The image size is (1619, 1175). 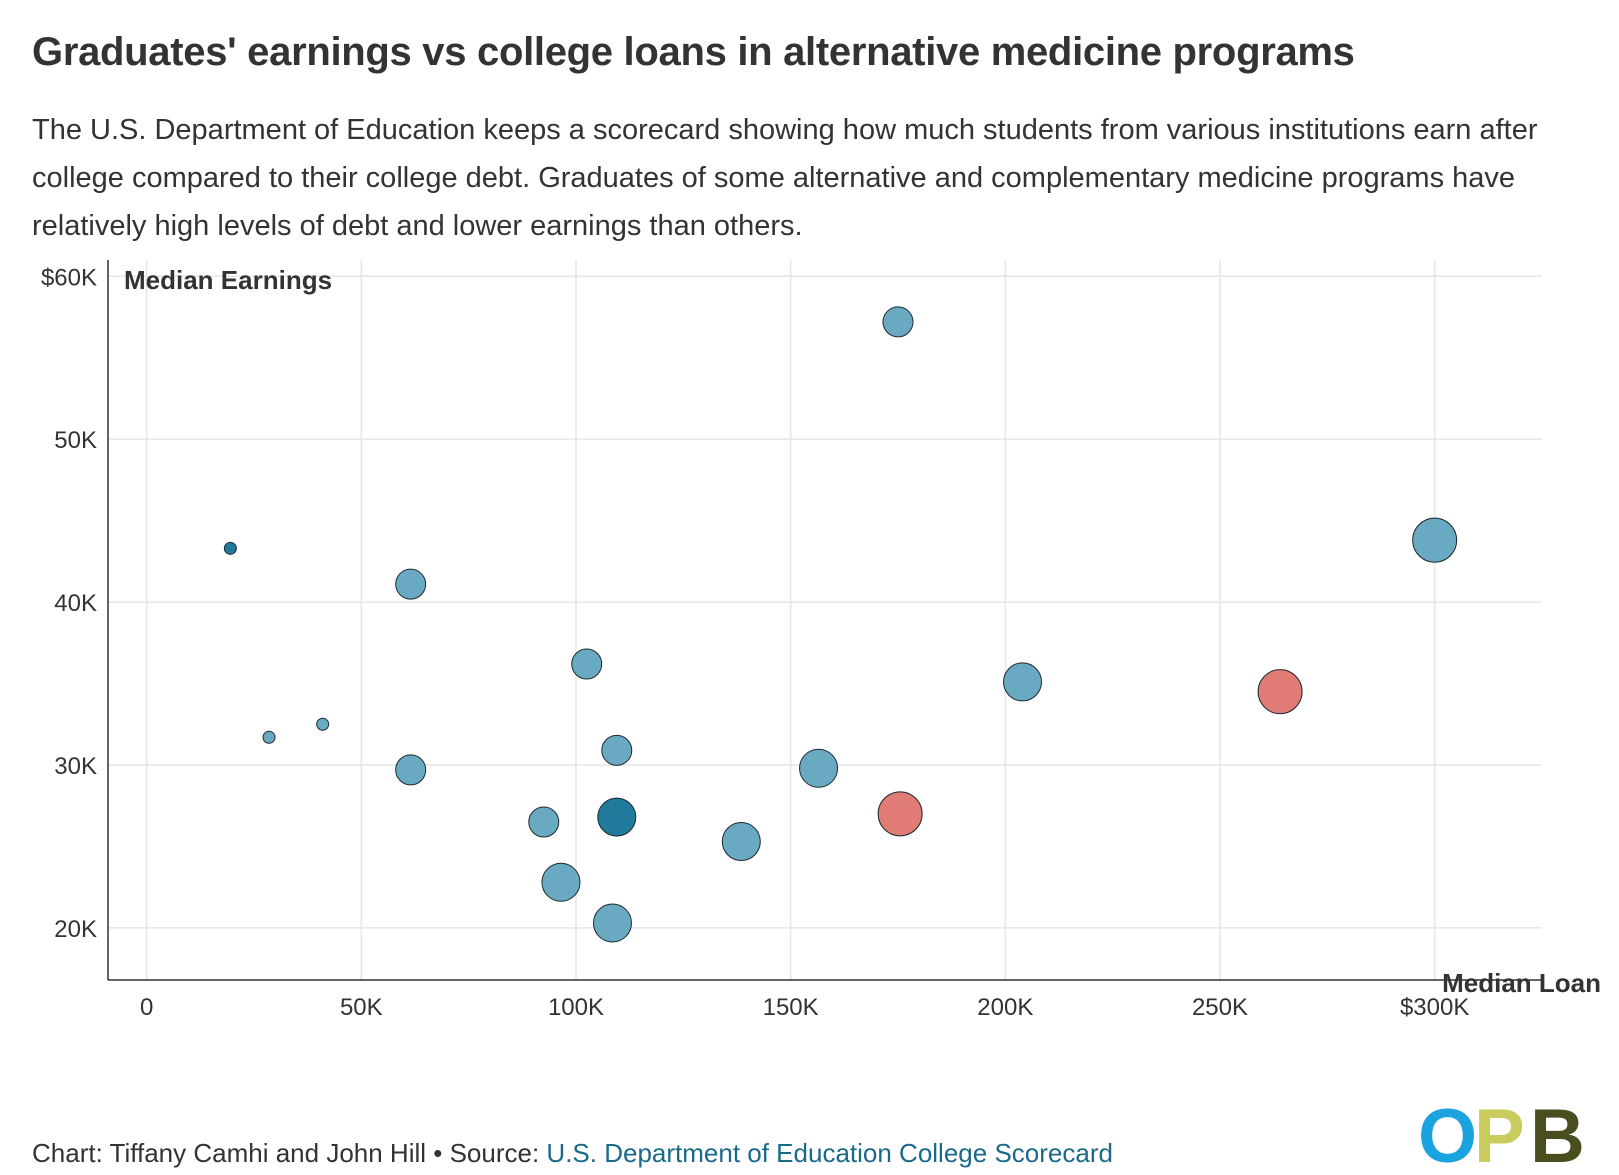 I want to click on x-tick-label: 250K, so click(x=1220, y=1007).